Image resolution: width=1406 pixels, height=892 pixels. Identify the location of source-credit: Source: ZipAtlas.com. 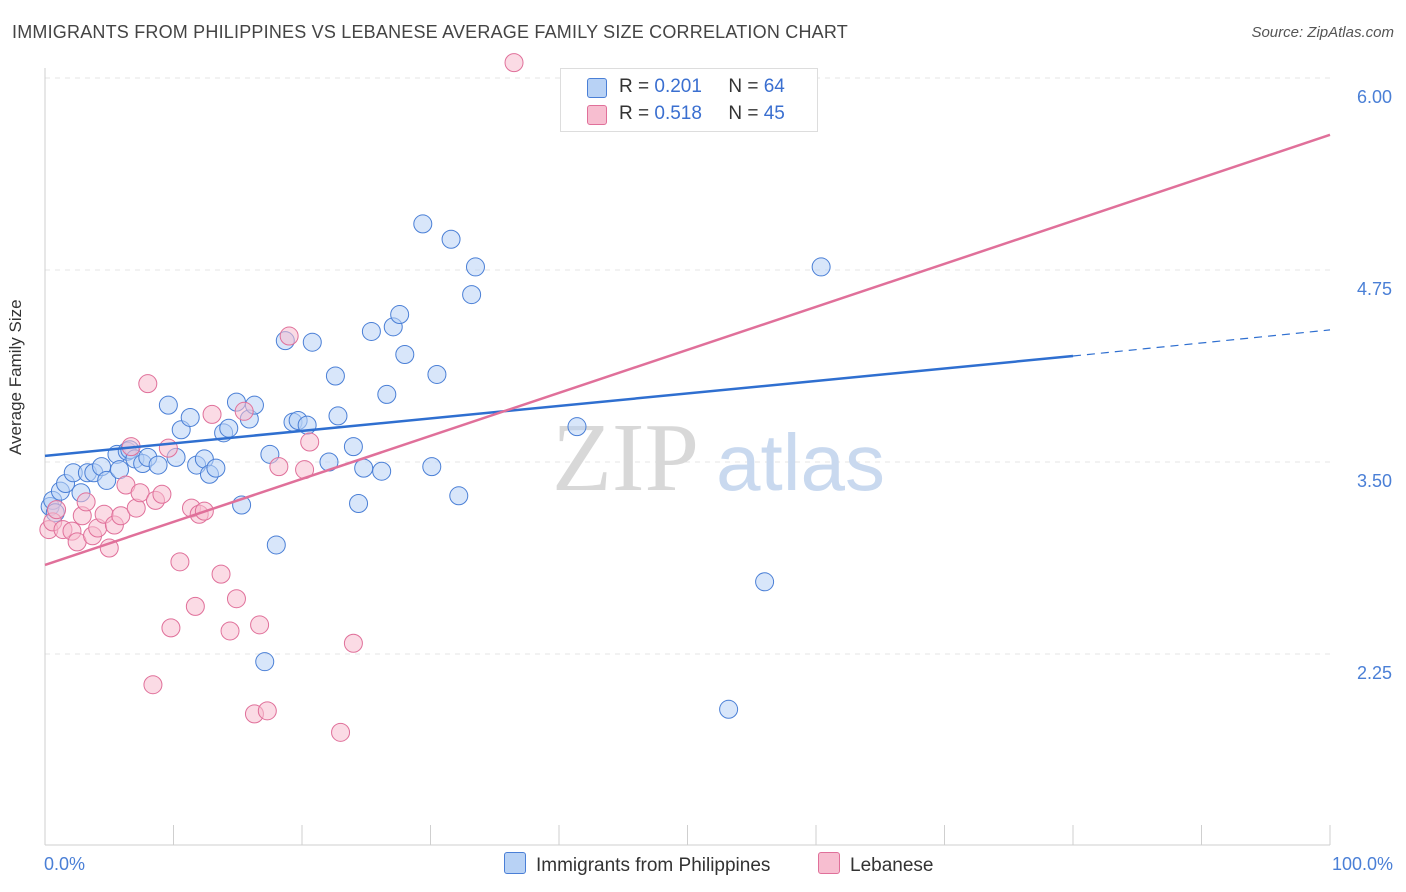
(1322, 32).